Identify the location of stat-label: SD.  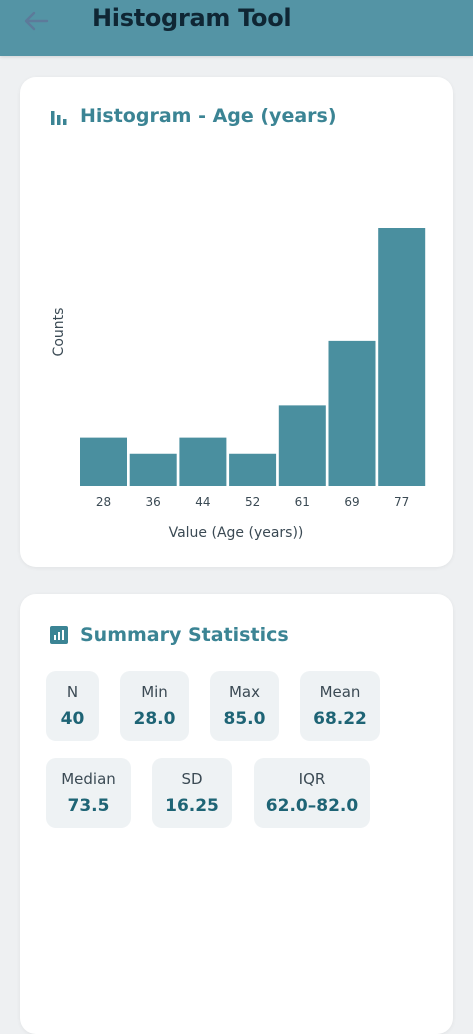
(192, 779).